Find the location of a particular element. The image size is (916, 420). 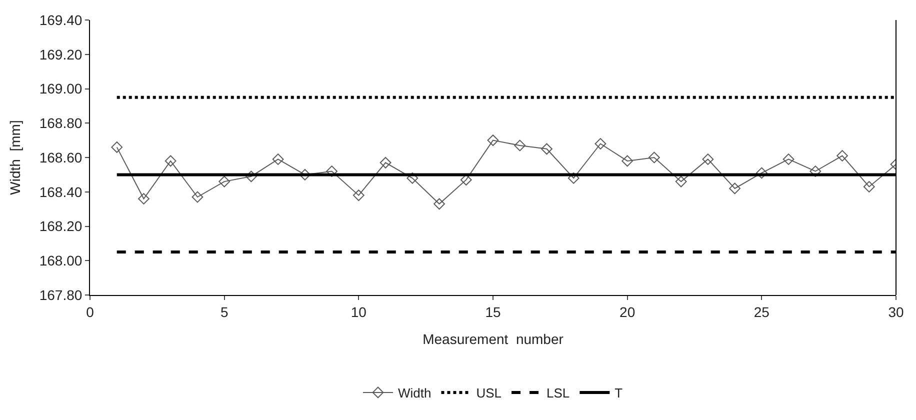

x-axis-title: Measurement number is located at coordinates (493, 339).